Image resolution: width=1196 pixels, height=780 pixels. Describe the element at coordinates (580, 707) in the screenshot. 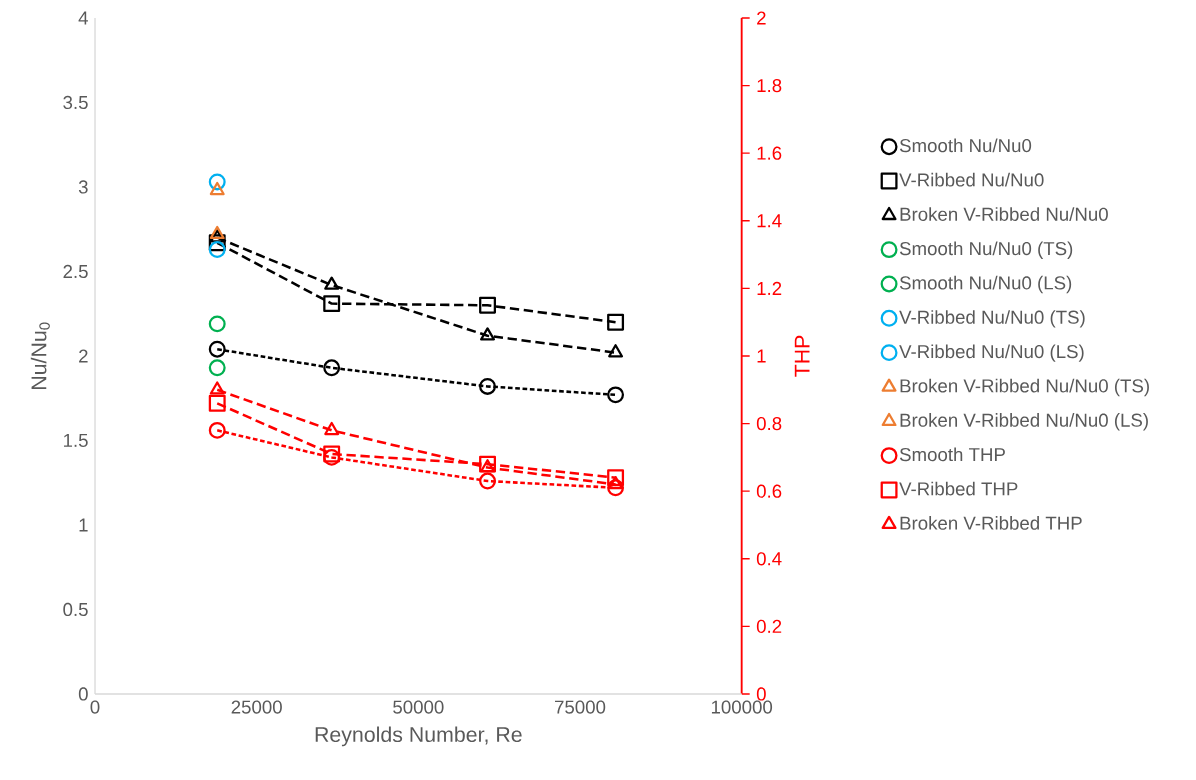

I see `x-tick-label: 75000` at that location.